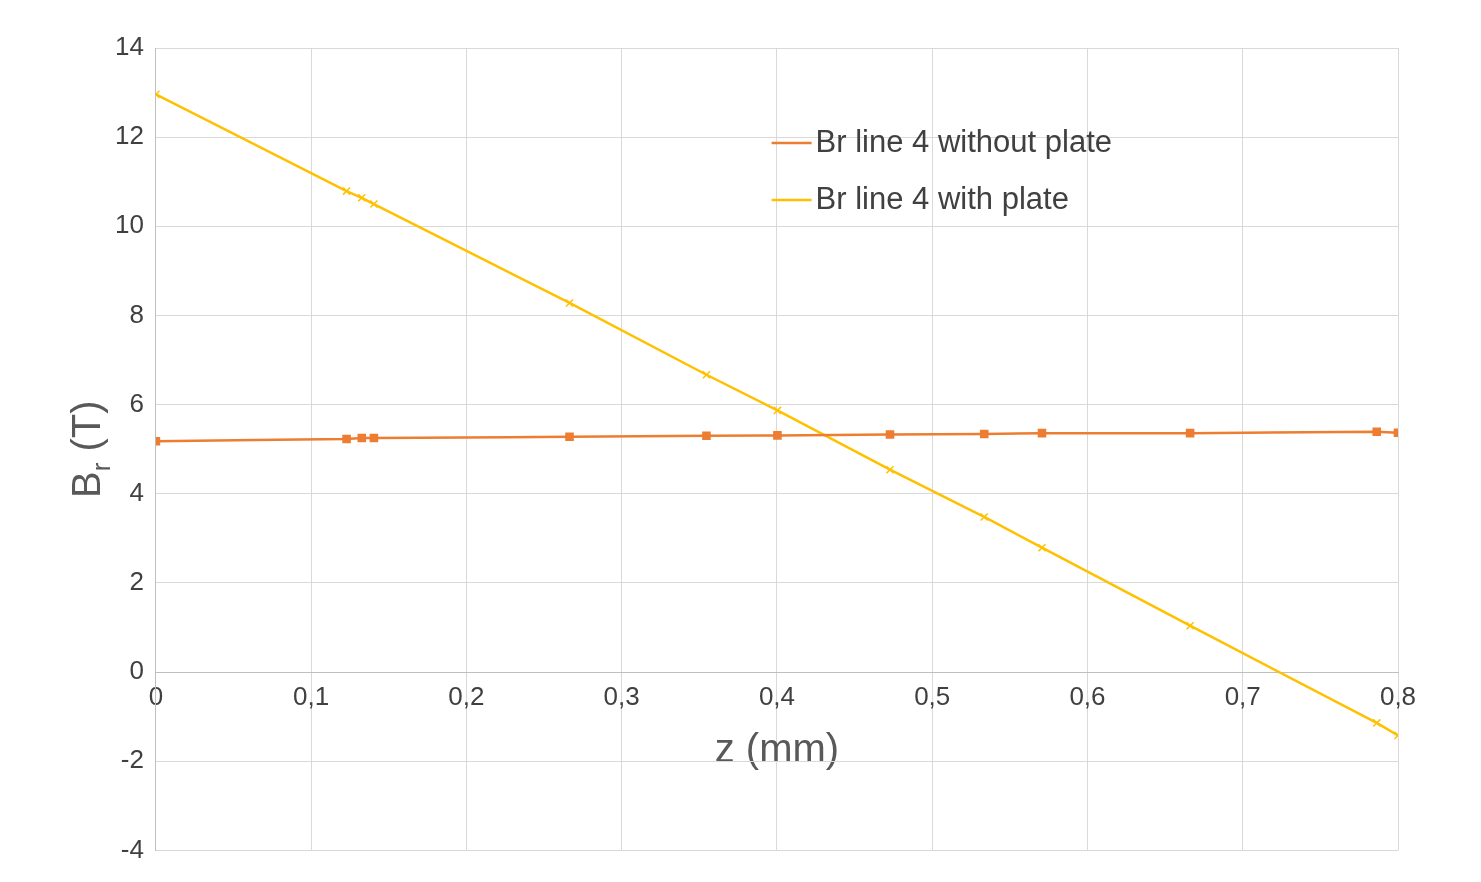 The height and width of the screenshot is (882, 1481). I want to click on y-tick-label: 0, so click(136, 670).